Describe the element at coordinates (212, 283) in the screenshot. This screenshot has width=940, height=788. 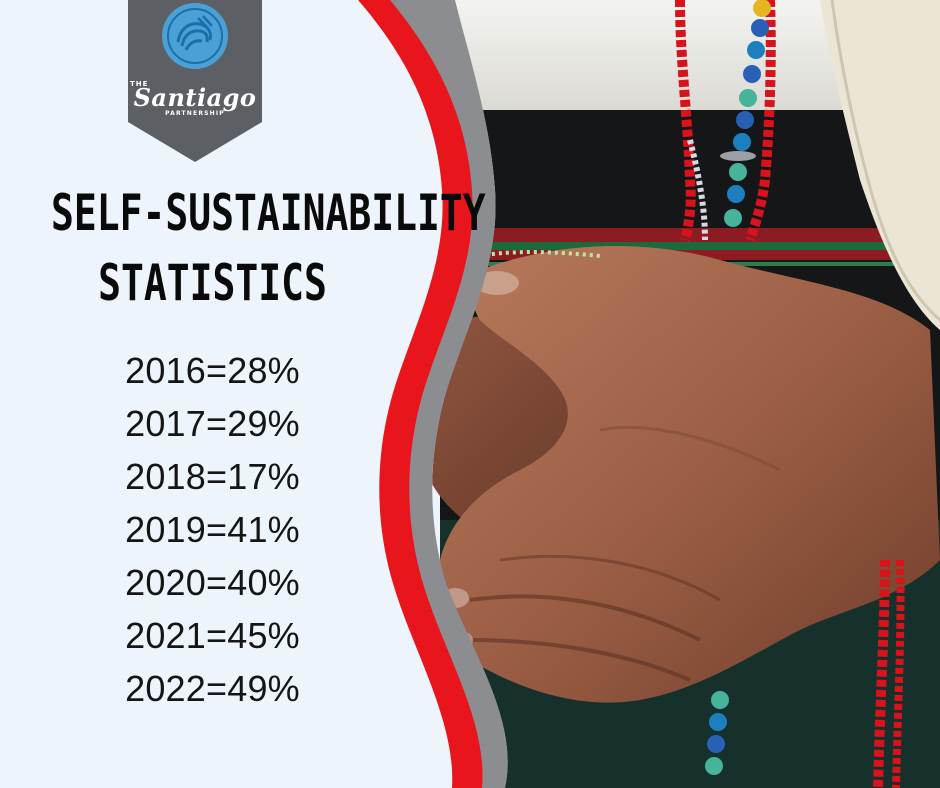
I see `headline-line-2: STATISTICS` at that location.